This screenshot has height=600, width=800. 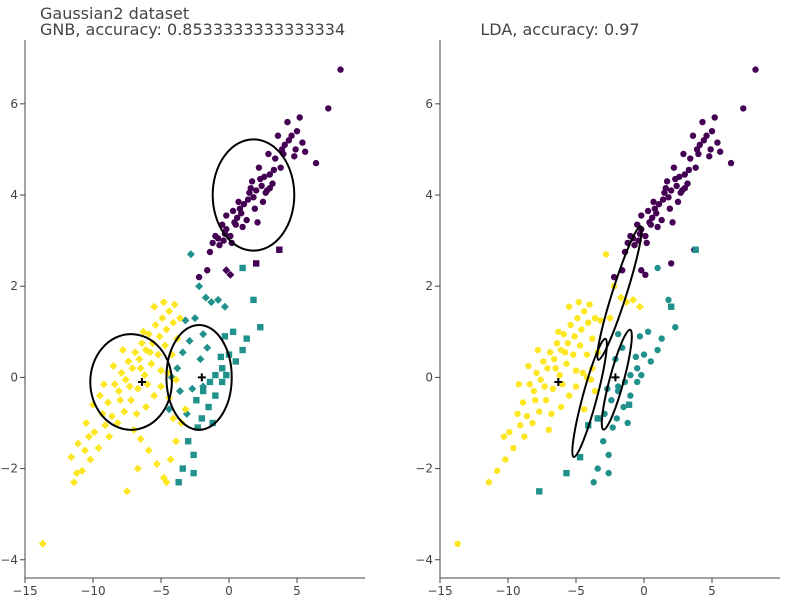 What do you see at coordinates (429, 377) in the screenshot?
I see `lda-y-tick-label: 0` at bounding box center [429, 377].